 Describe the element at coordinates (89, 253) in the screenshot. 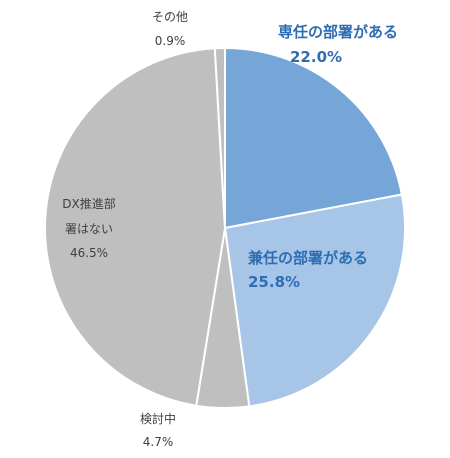

I see `slice-value-none: 46.5%` at that location.